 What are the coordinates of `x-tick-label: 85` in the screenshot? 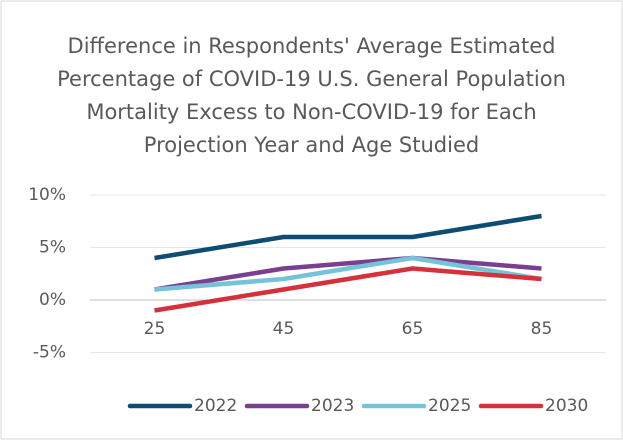 It's located at (542, 329).